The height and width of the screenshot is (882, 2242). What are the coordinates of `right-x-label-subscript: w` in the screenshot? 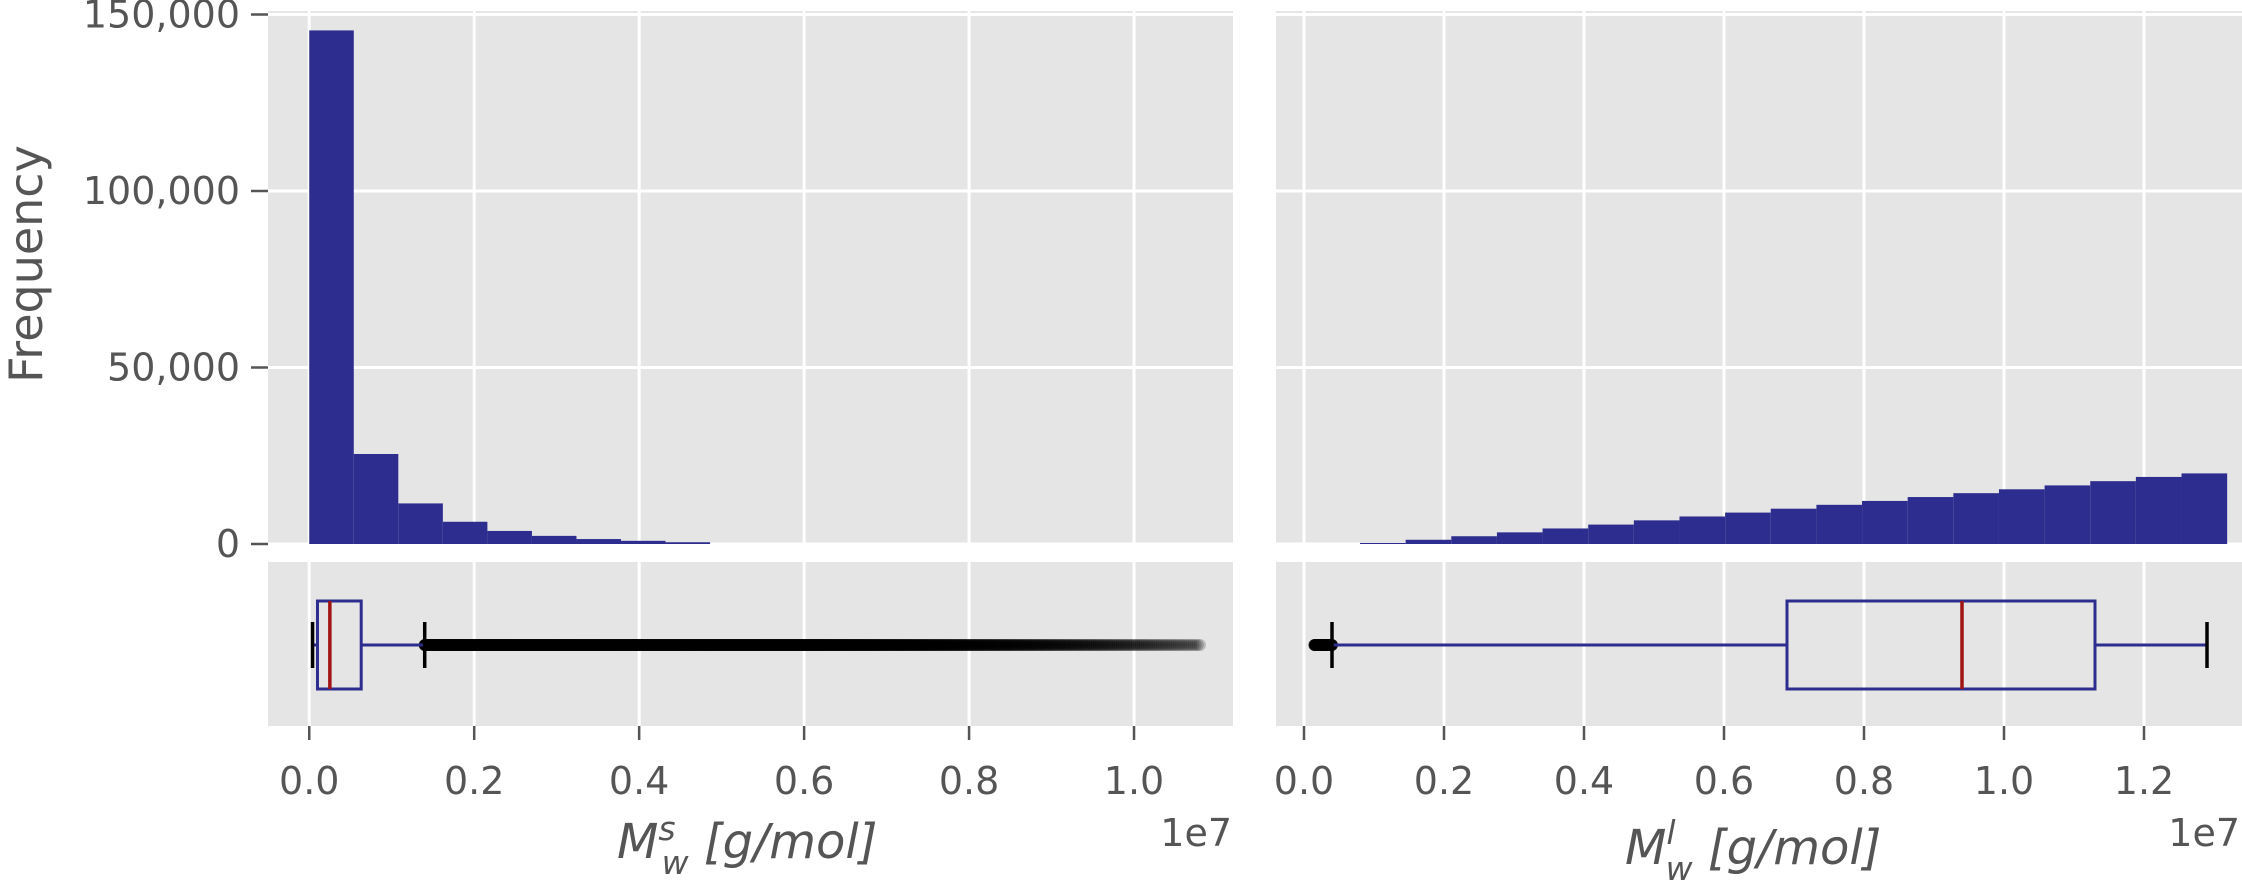 It's located at (1680, 865).